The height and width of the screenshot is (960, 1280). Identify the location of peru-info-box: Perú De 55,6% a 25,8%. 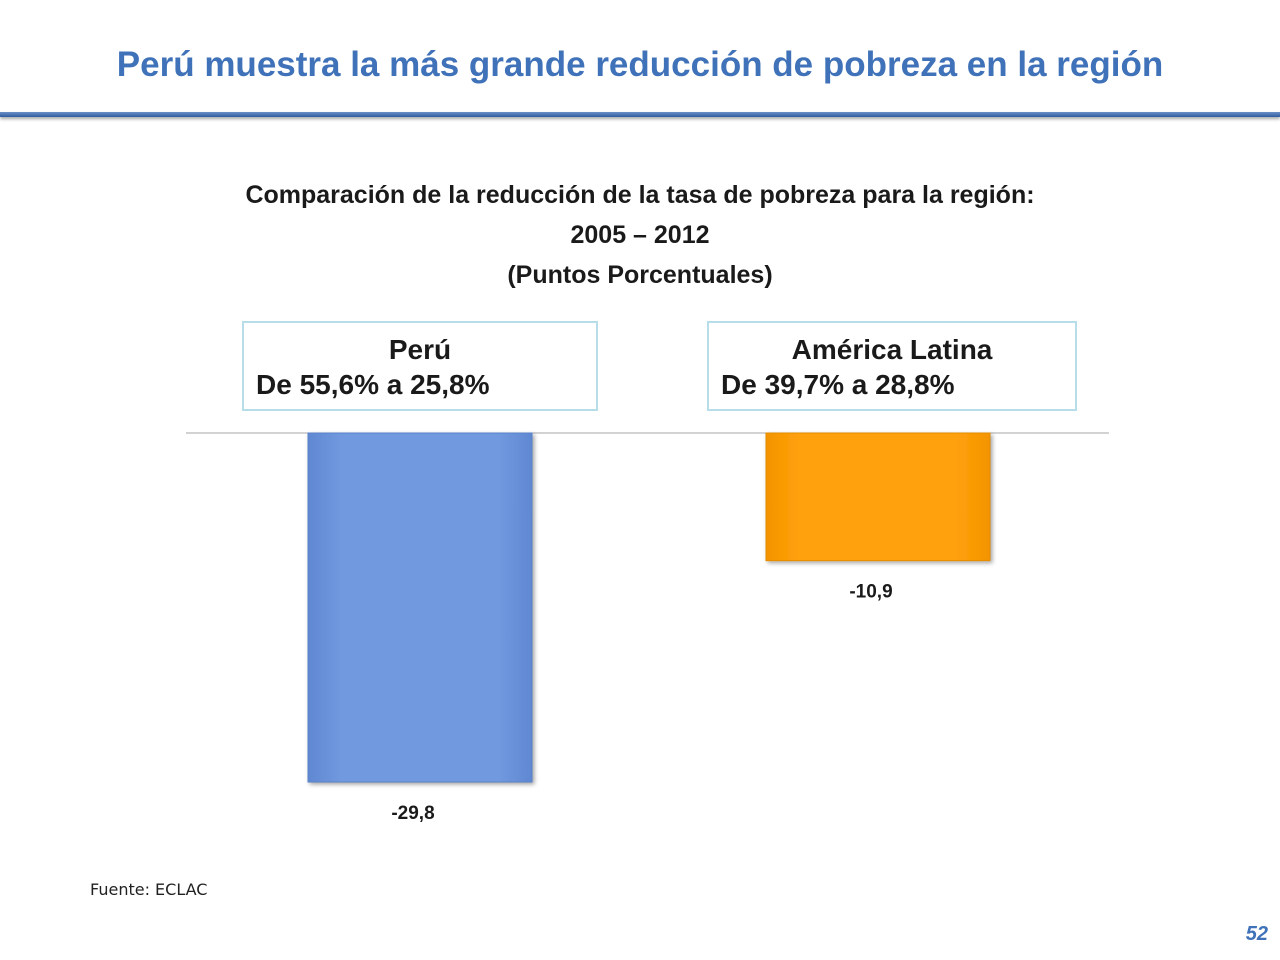
(420, 366).